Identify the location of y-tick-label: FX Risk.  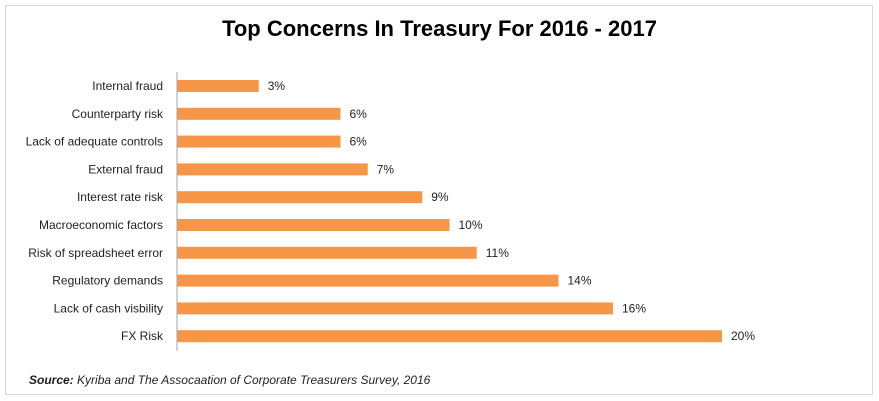
(142, 336).